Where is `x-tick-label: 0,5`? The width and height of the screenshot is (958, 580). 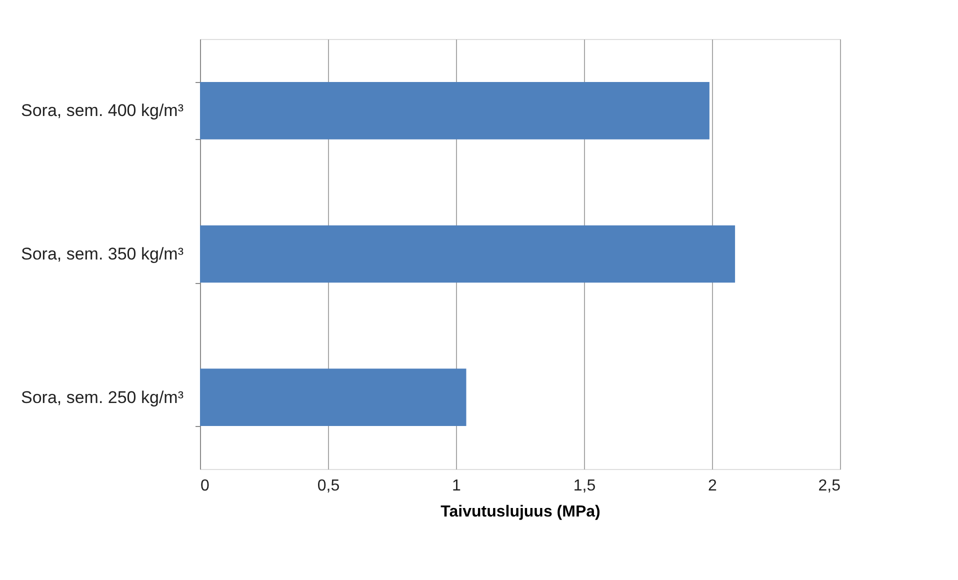
x-tick-label: 0,5 is located at coordinates (328, 486).